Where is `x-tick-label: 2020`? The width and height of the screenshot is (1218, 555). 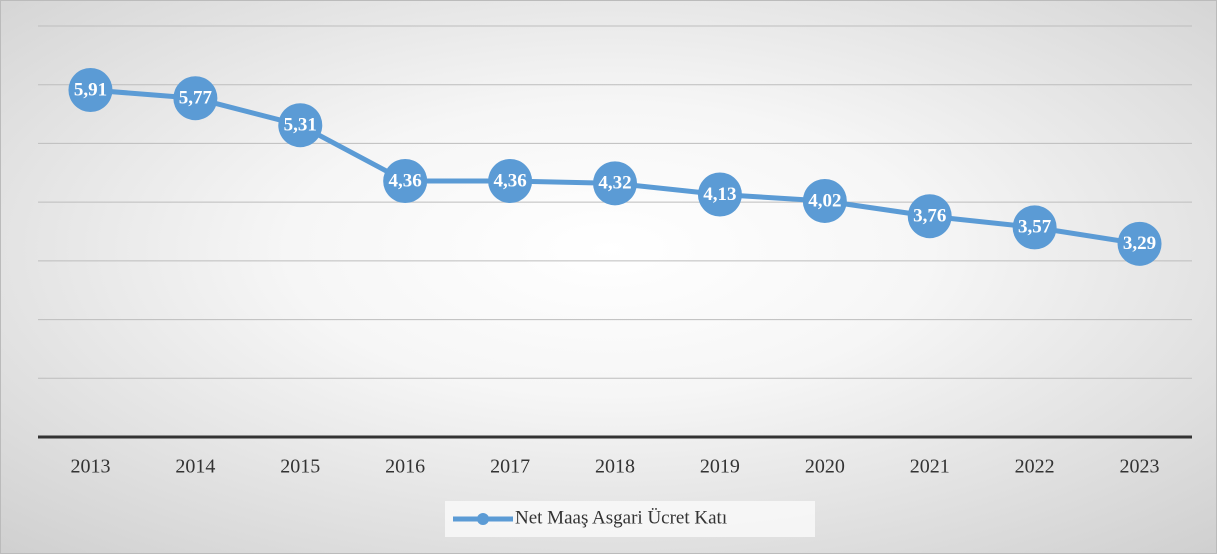
x-tick-label: 2020 is located at coordinates (825, 467).